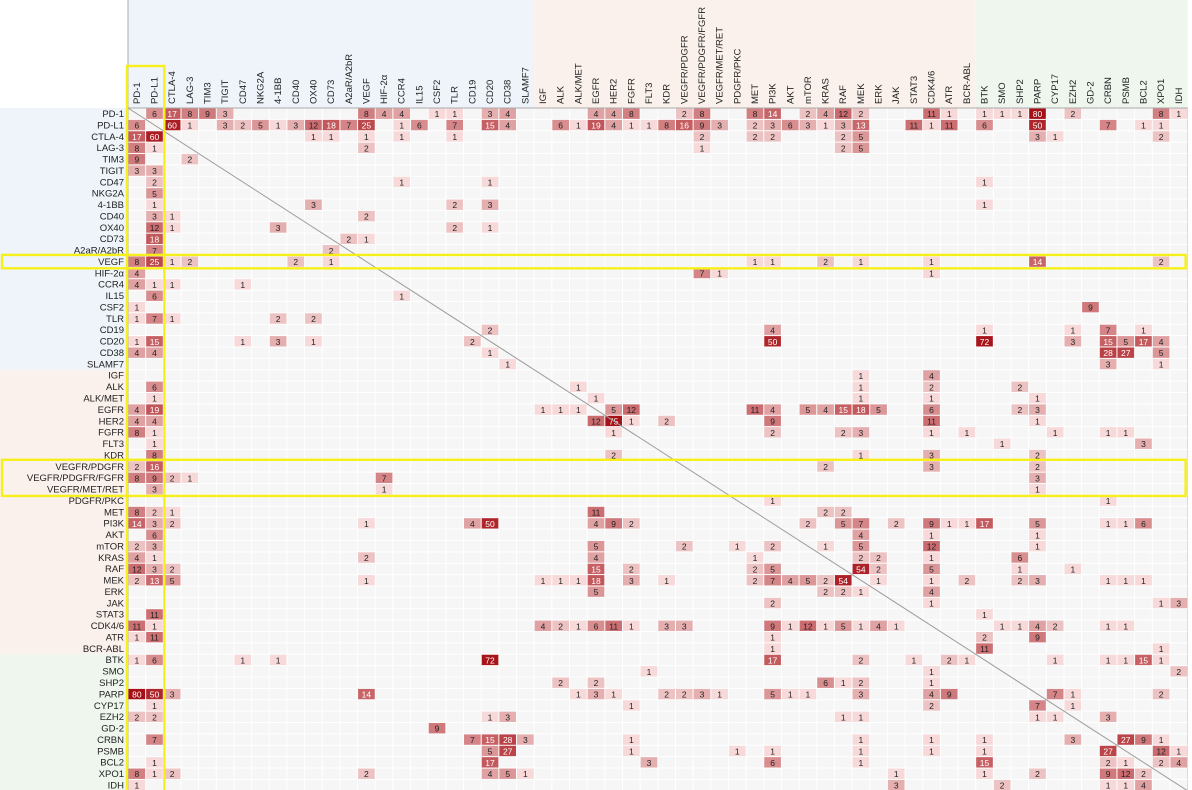 This screenshot has height=790, width=1192. Describe the element at coordinates (1126, 353) in the screenshot. I see `cell-value: 27` at that location.